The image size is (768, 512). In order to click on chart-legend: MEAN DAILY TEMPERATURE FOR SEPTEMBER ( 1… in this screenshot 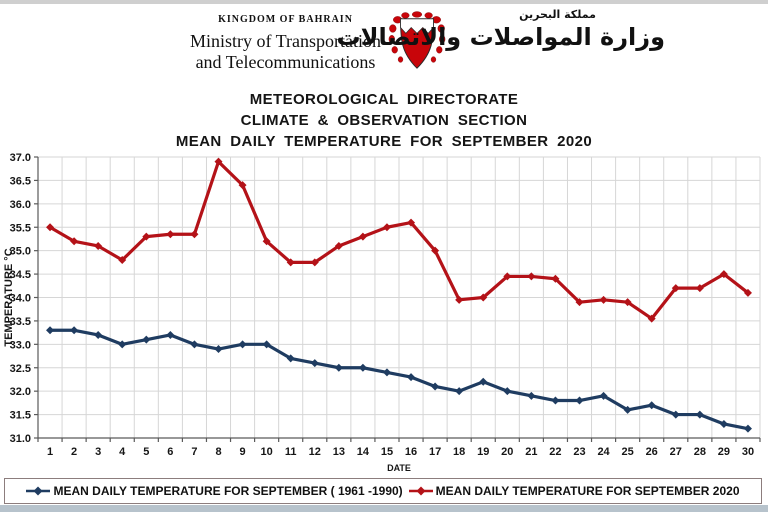, I will do `click(383, 491)`.